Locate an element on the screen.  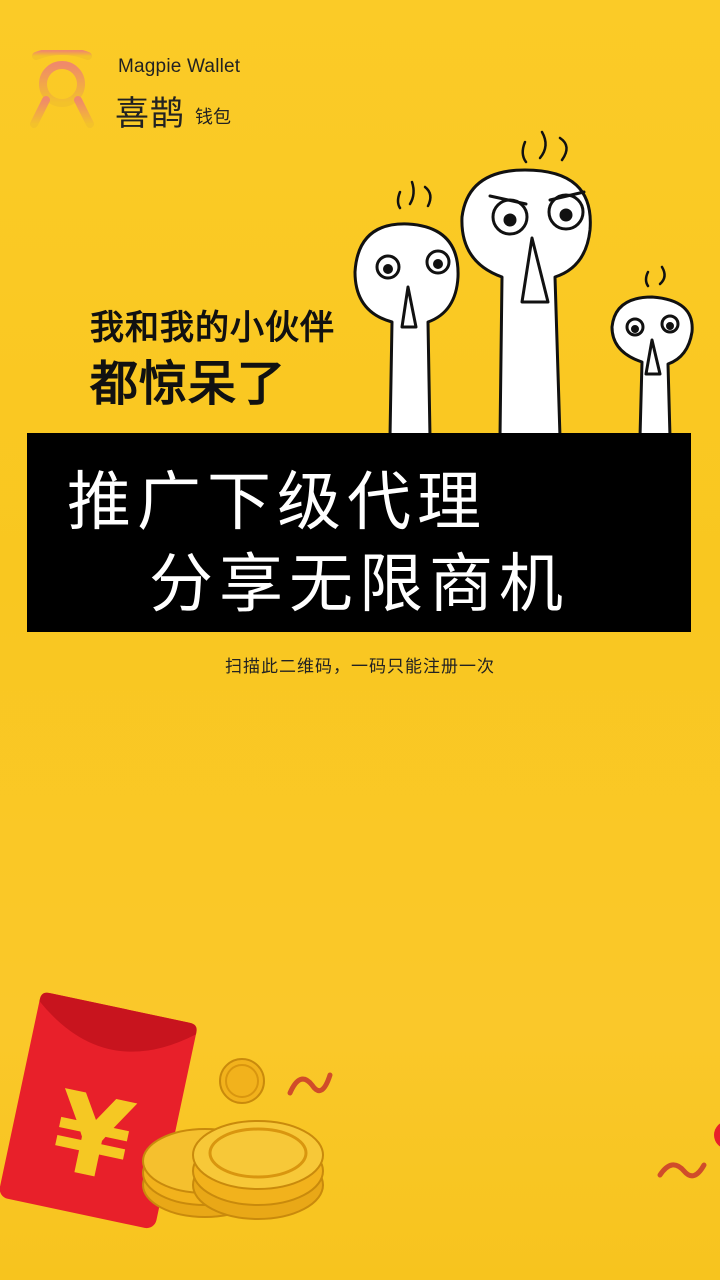
magpie-logo-icon is located at coordinates (62, 89).